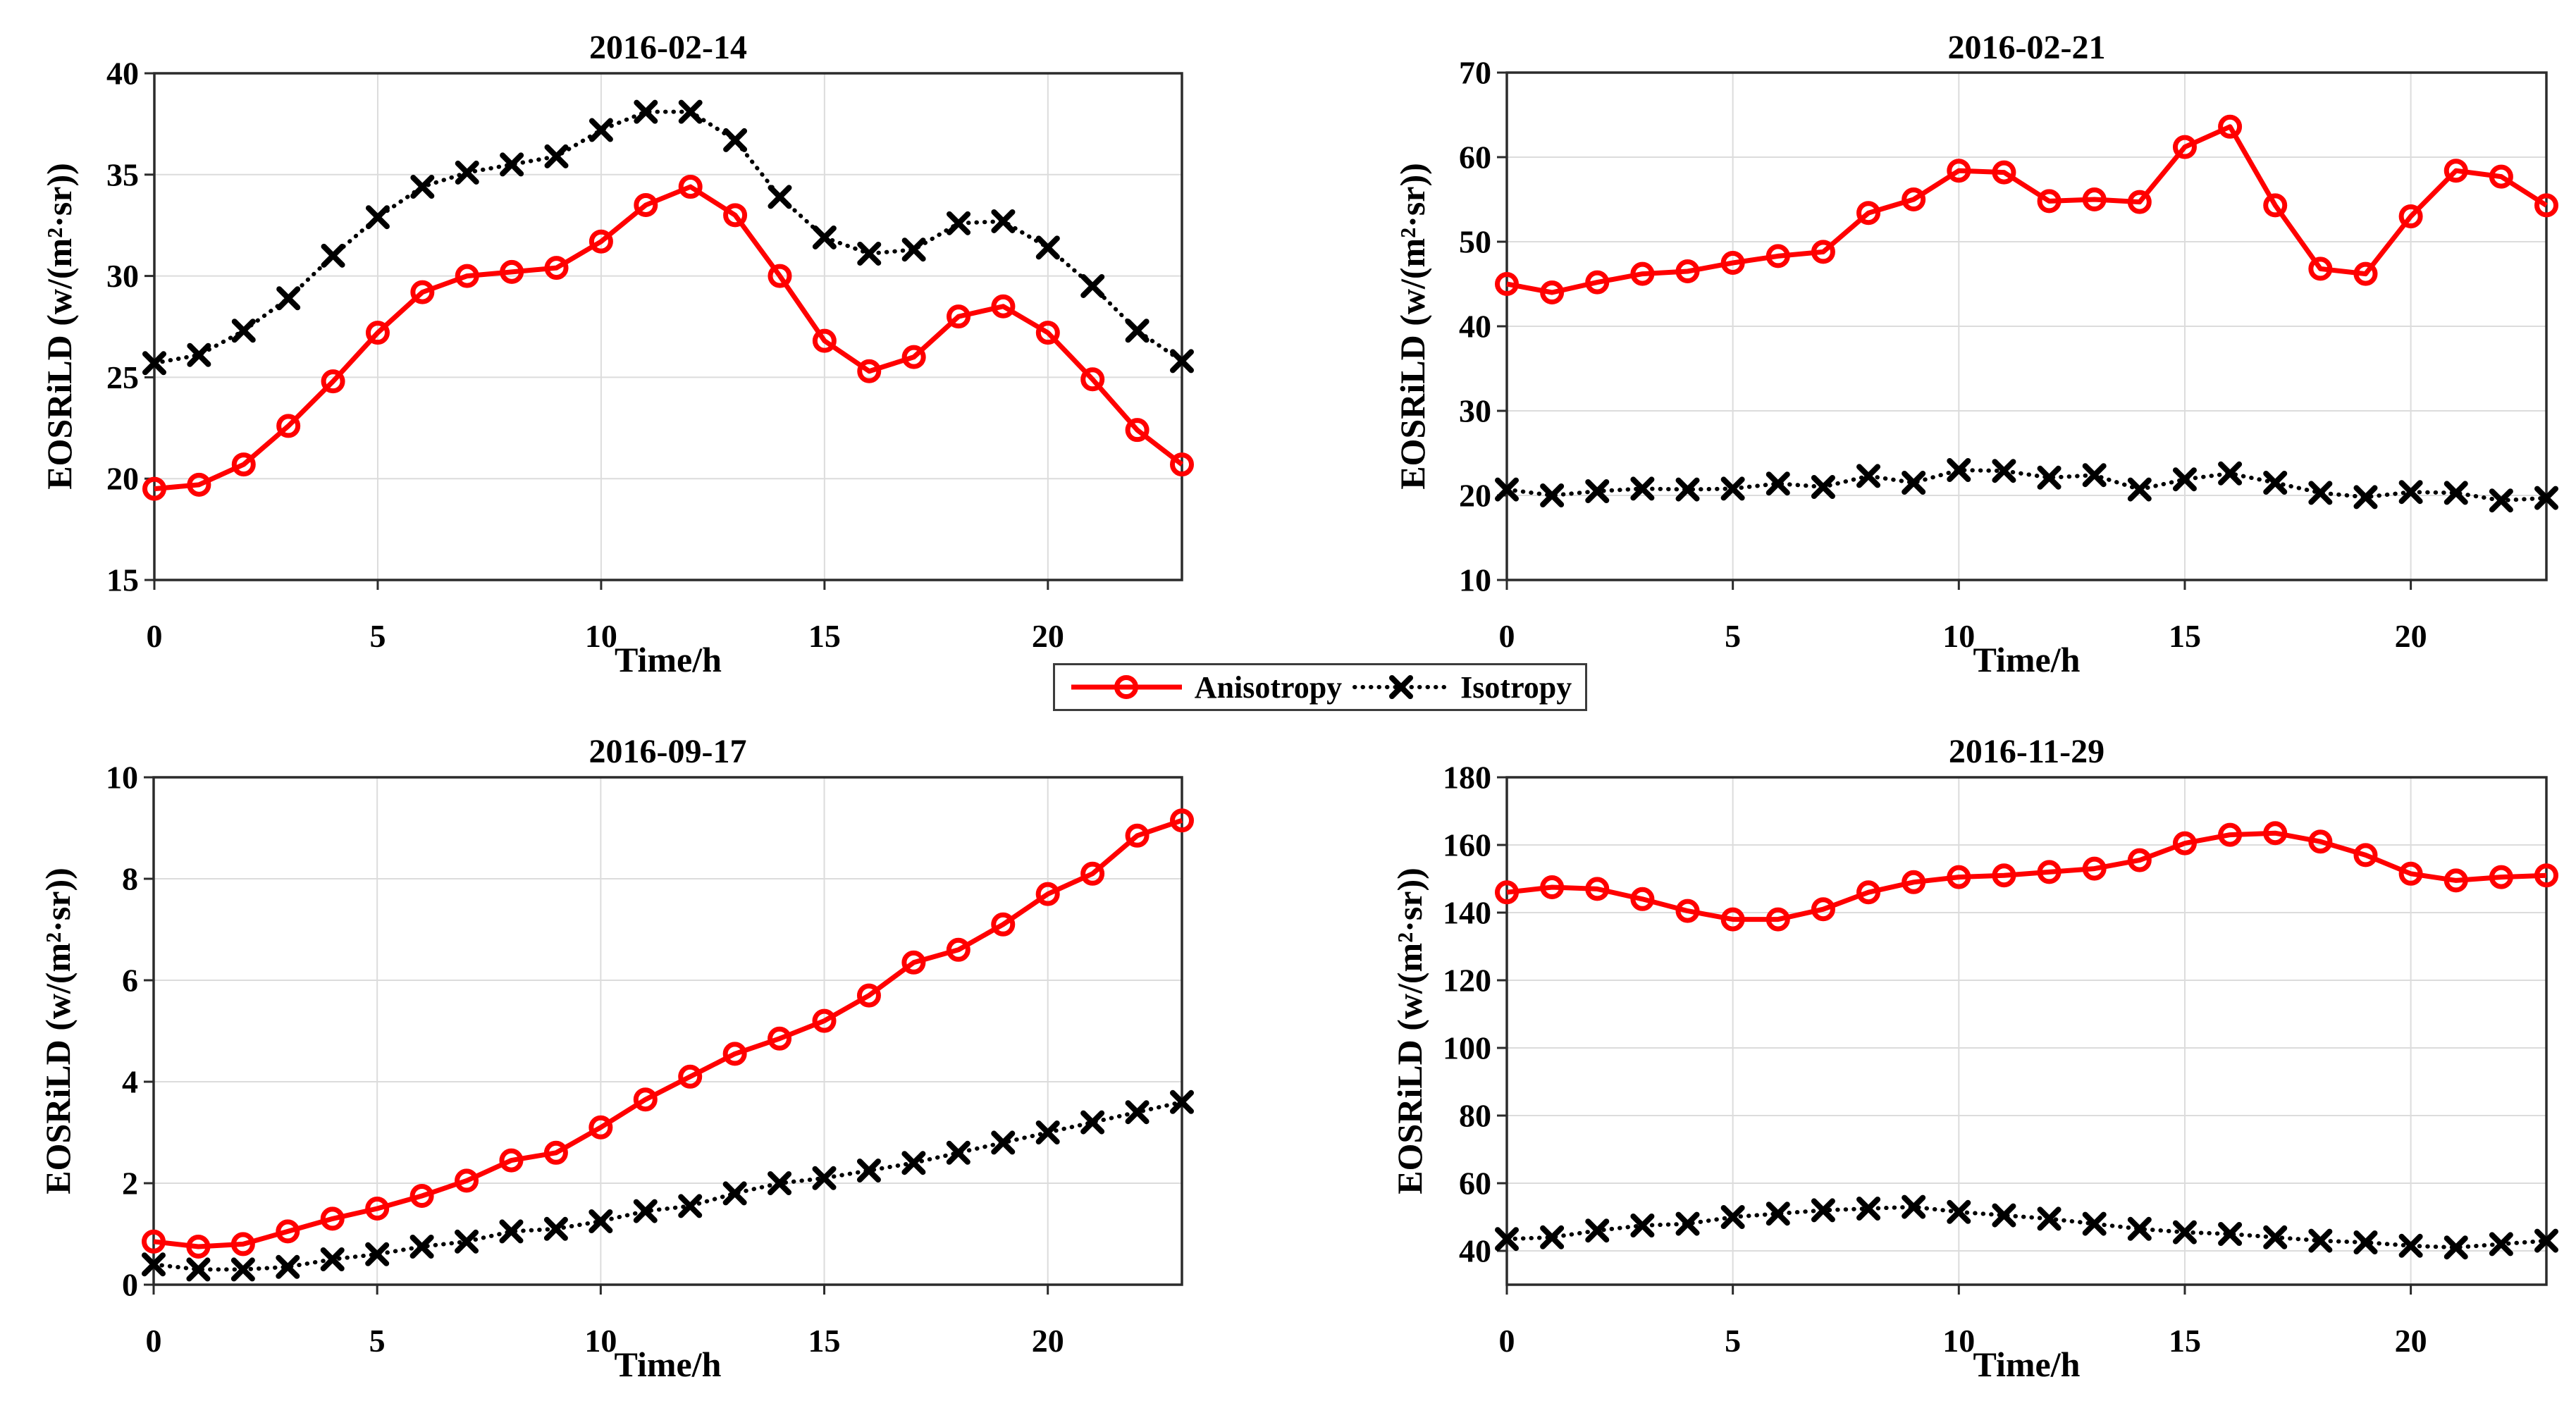  What do you see at coordinates (130, 1082) in the screenshot?
I see `y-tick-label: 4` at bounding box center [130, 1082].